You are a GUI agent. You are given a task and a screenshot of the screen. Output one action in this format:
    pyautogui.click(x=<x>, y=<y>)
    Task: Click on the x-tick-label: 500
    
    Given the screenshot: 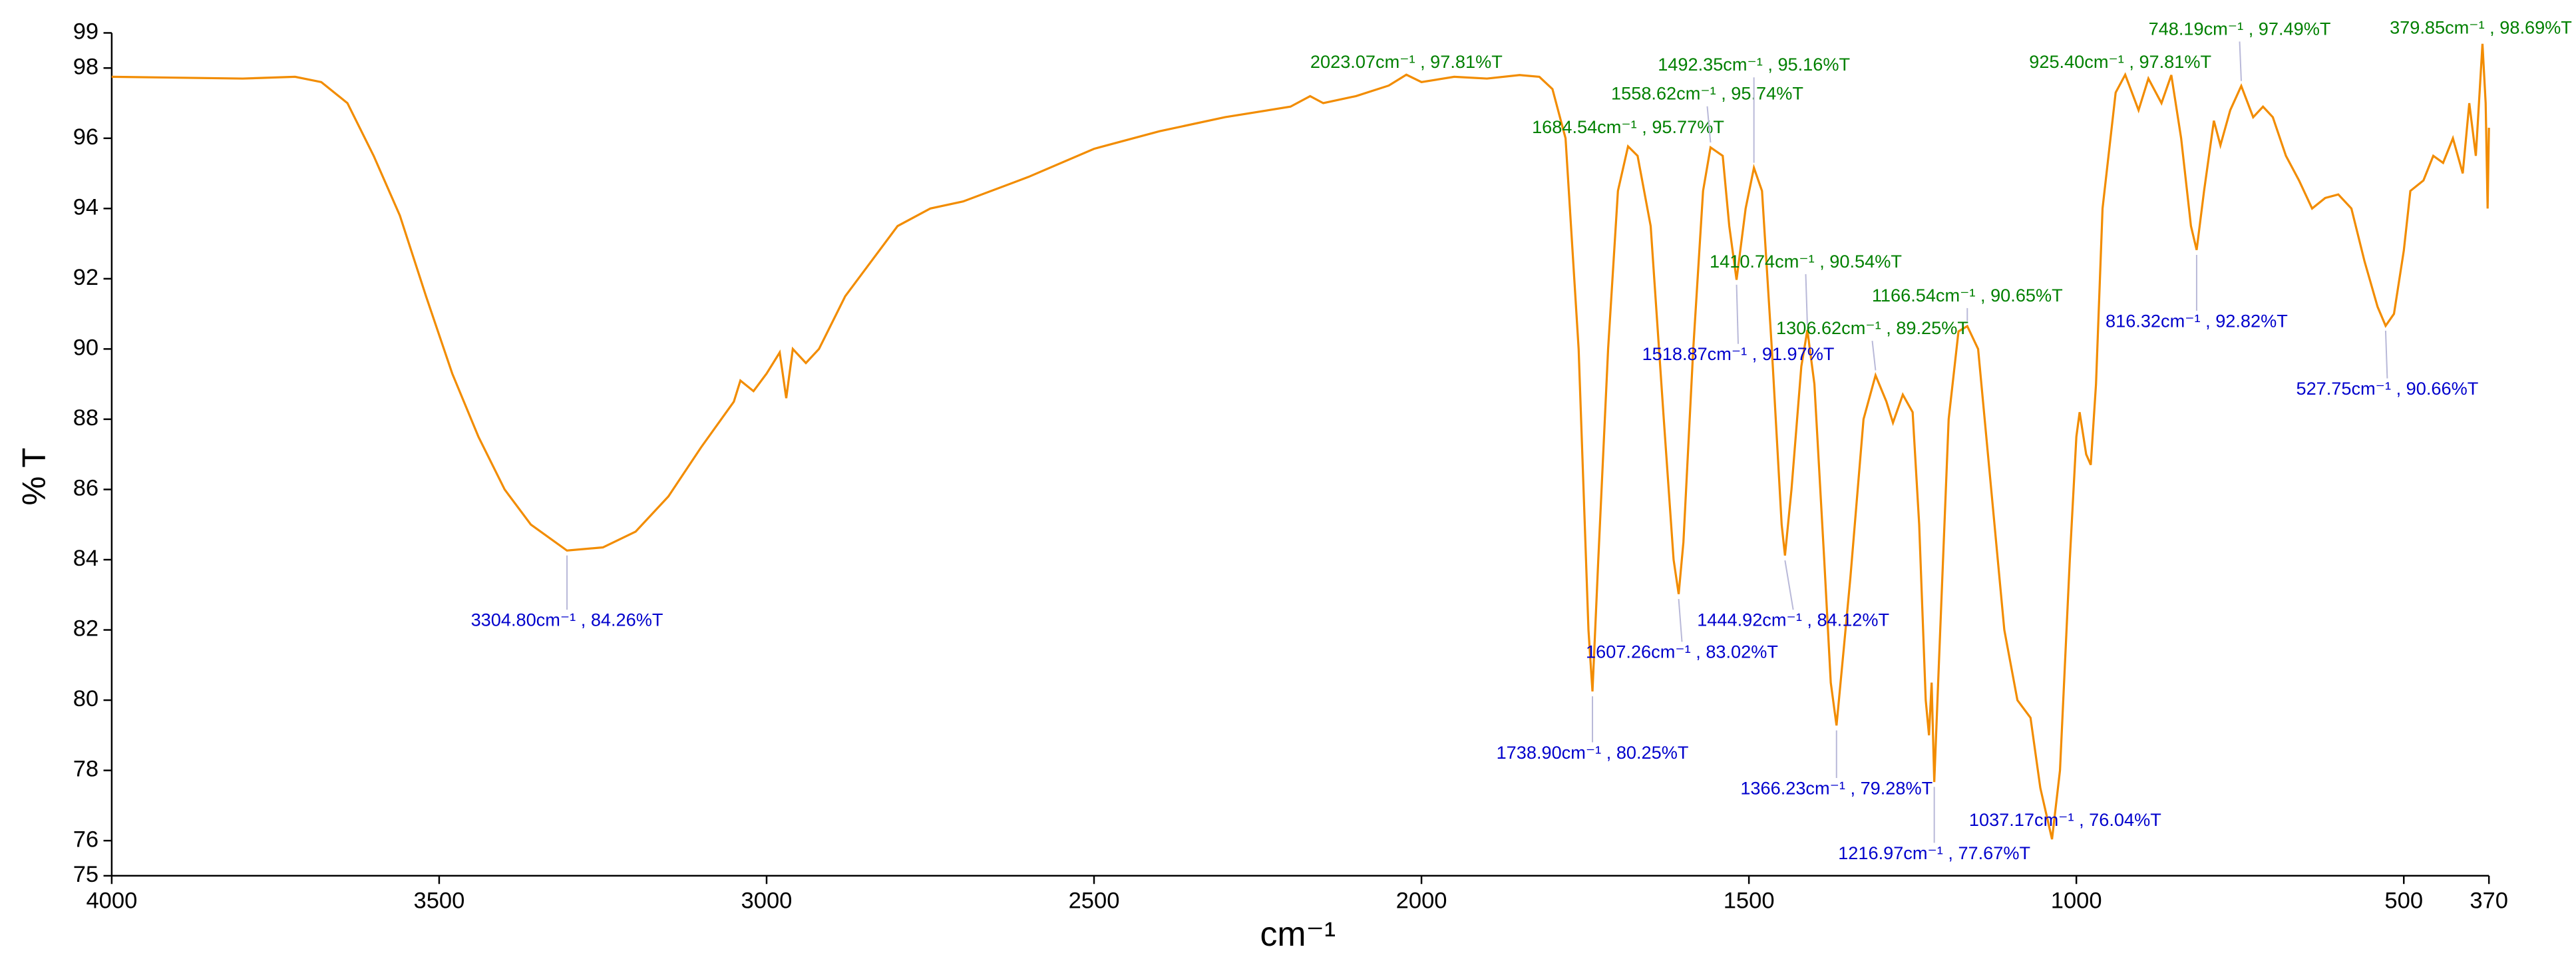 What is the action you would take?
    pyautogui.click(x=2403, y=901)
    